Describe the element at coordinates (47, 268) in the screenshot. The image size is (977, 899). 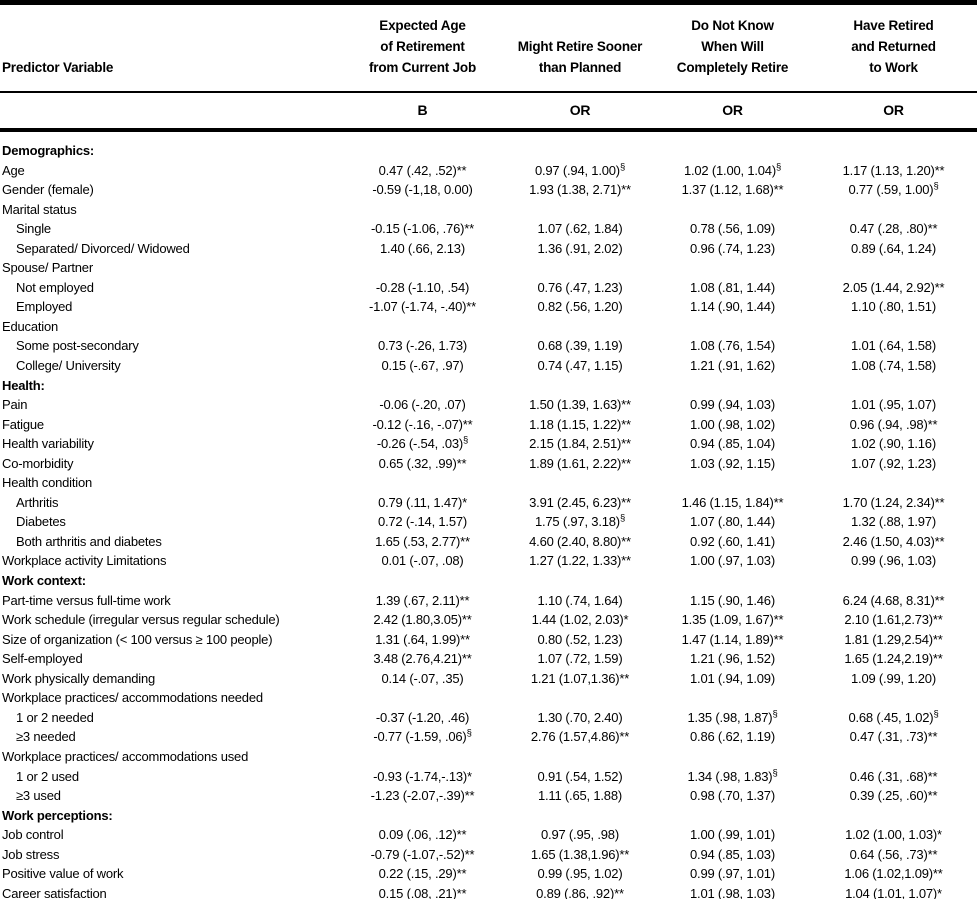
I see `row-label: Spouse/ Partner` at that location.